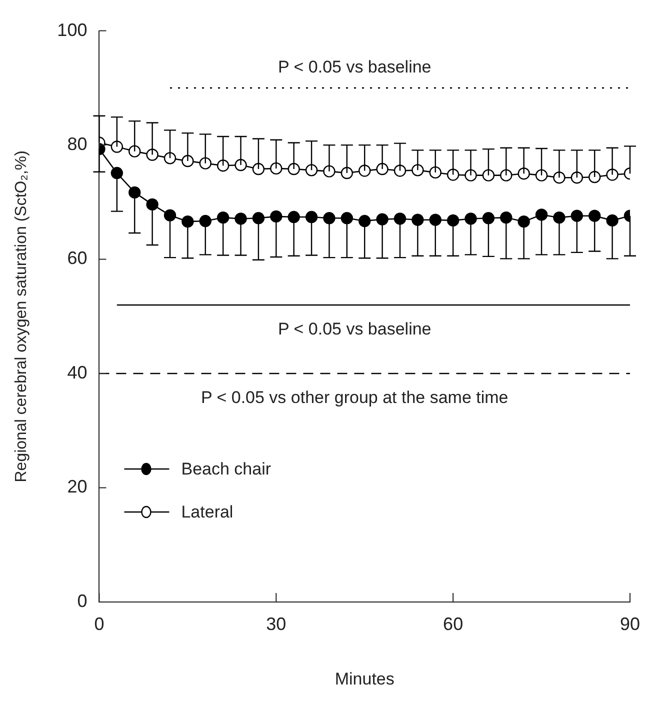 This screenshot has height=702, width=660. I want to click on x-tick-label: 0, so click(99, 624).